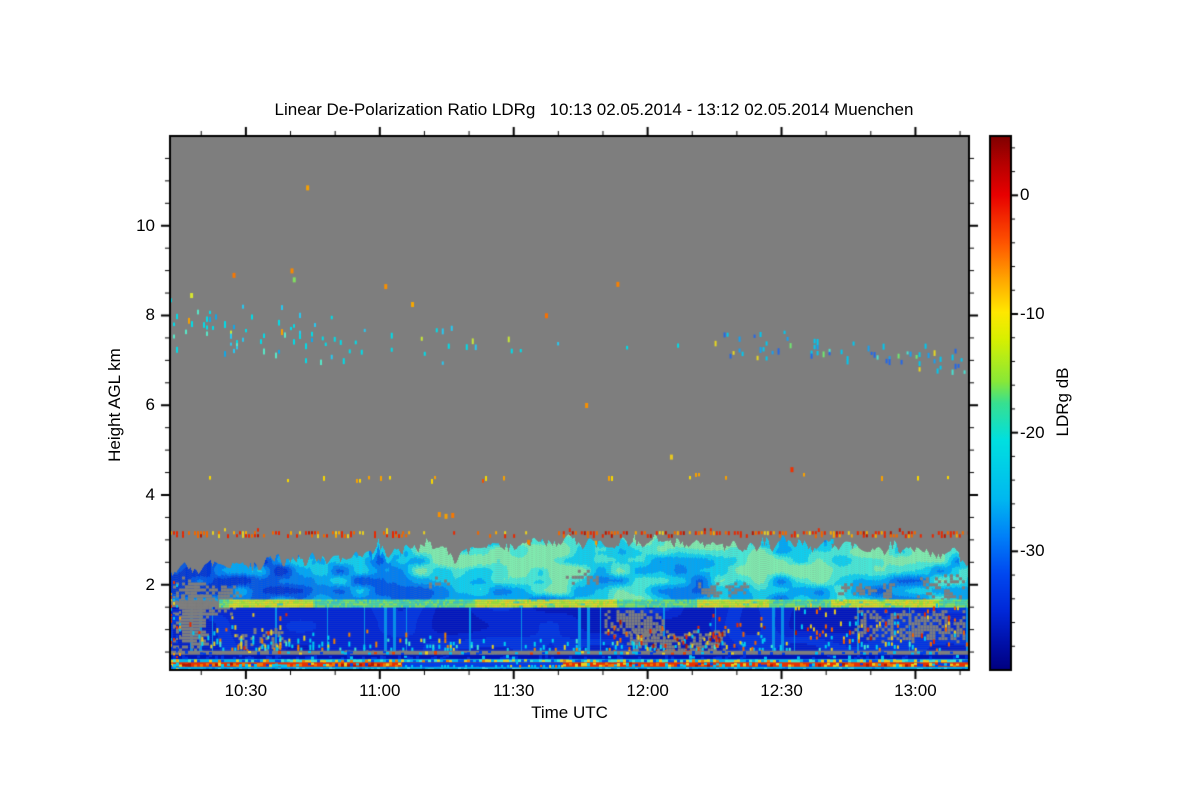  Describe the element at coordinates (915, 690) in the screenshot. I see `x-tick-label: 13:00` at that location.